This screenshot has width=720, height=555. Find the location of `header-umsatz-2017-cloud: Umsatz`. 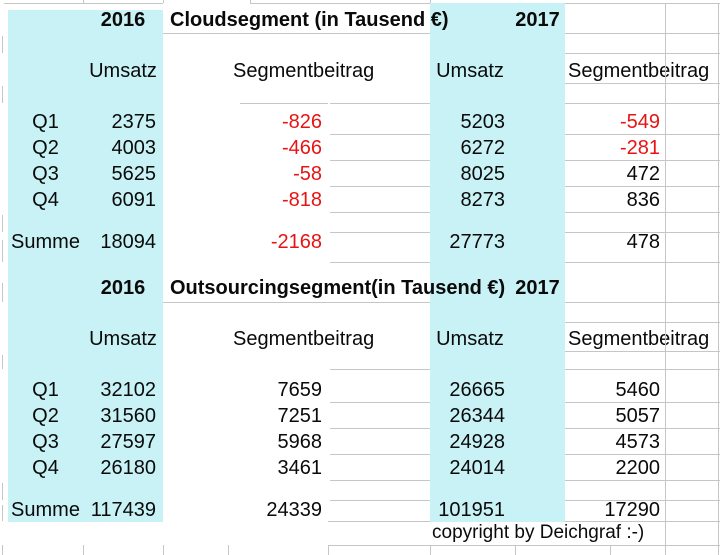

header-umsatz-2017-cloud: Umsatz is located at coordinates (470, 71).